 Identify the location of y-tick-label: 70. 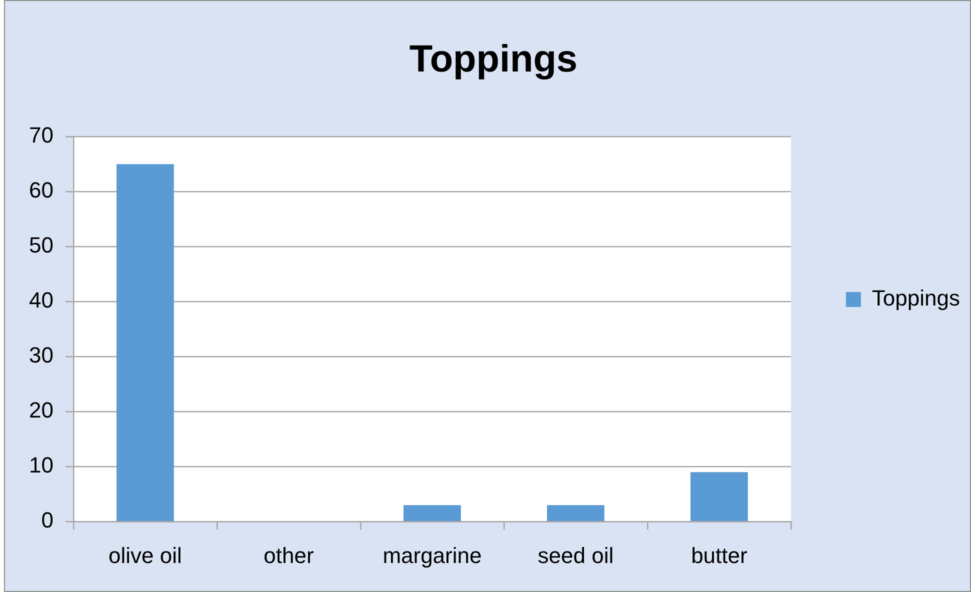
(41, 135).